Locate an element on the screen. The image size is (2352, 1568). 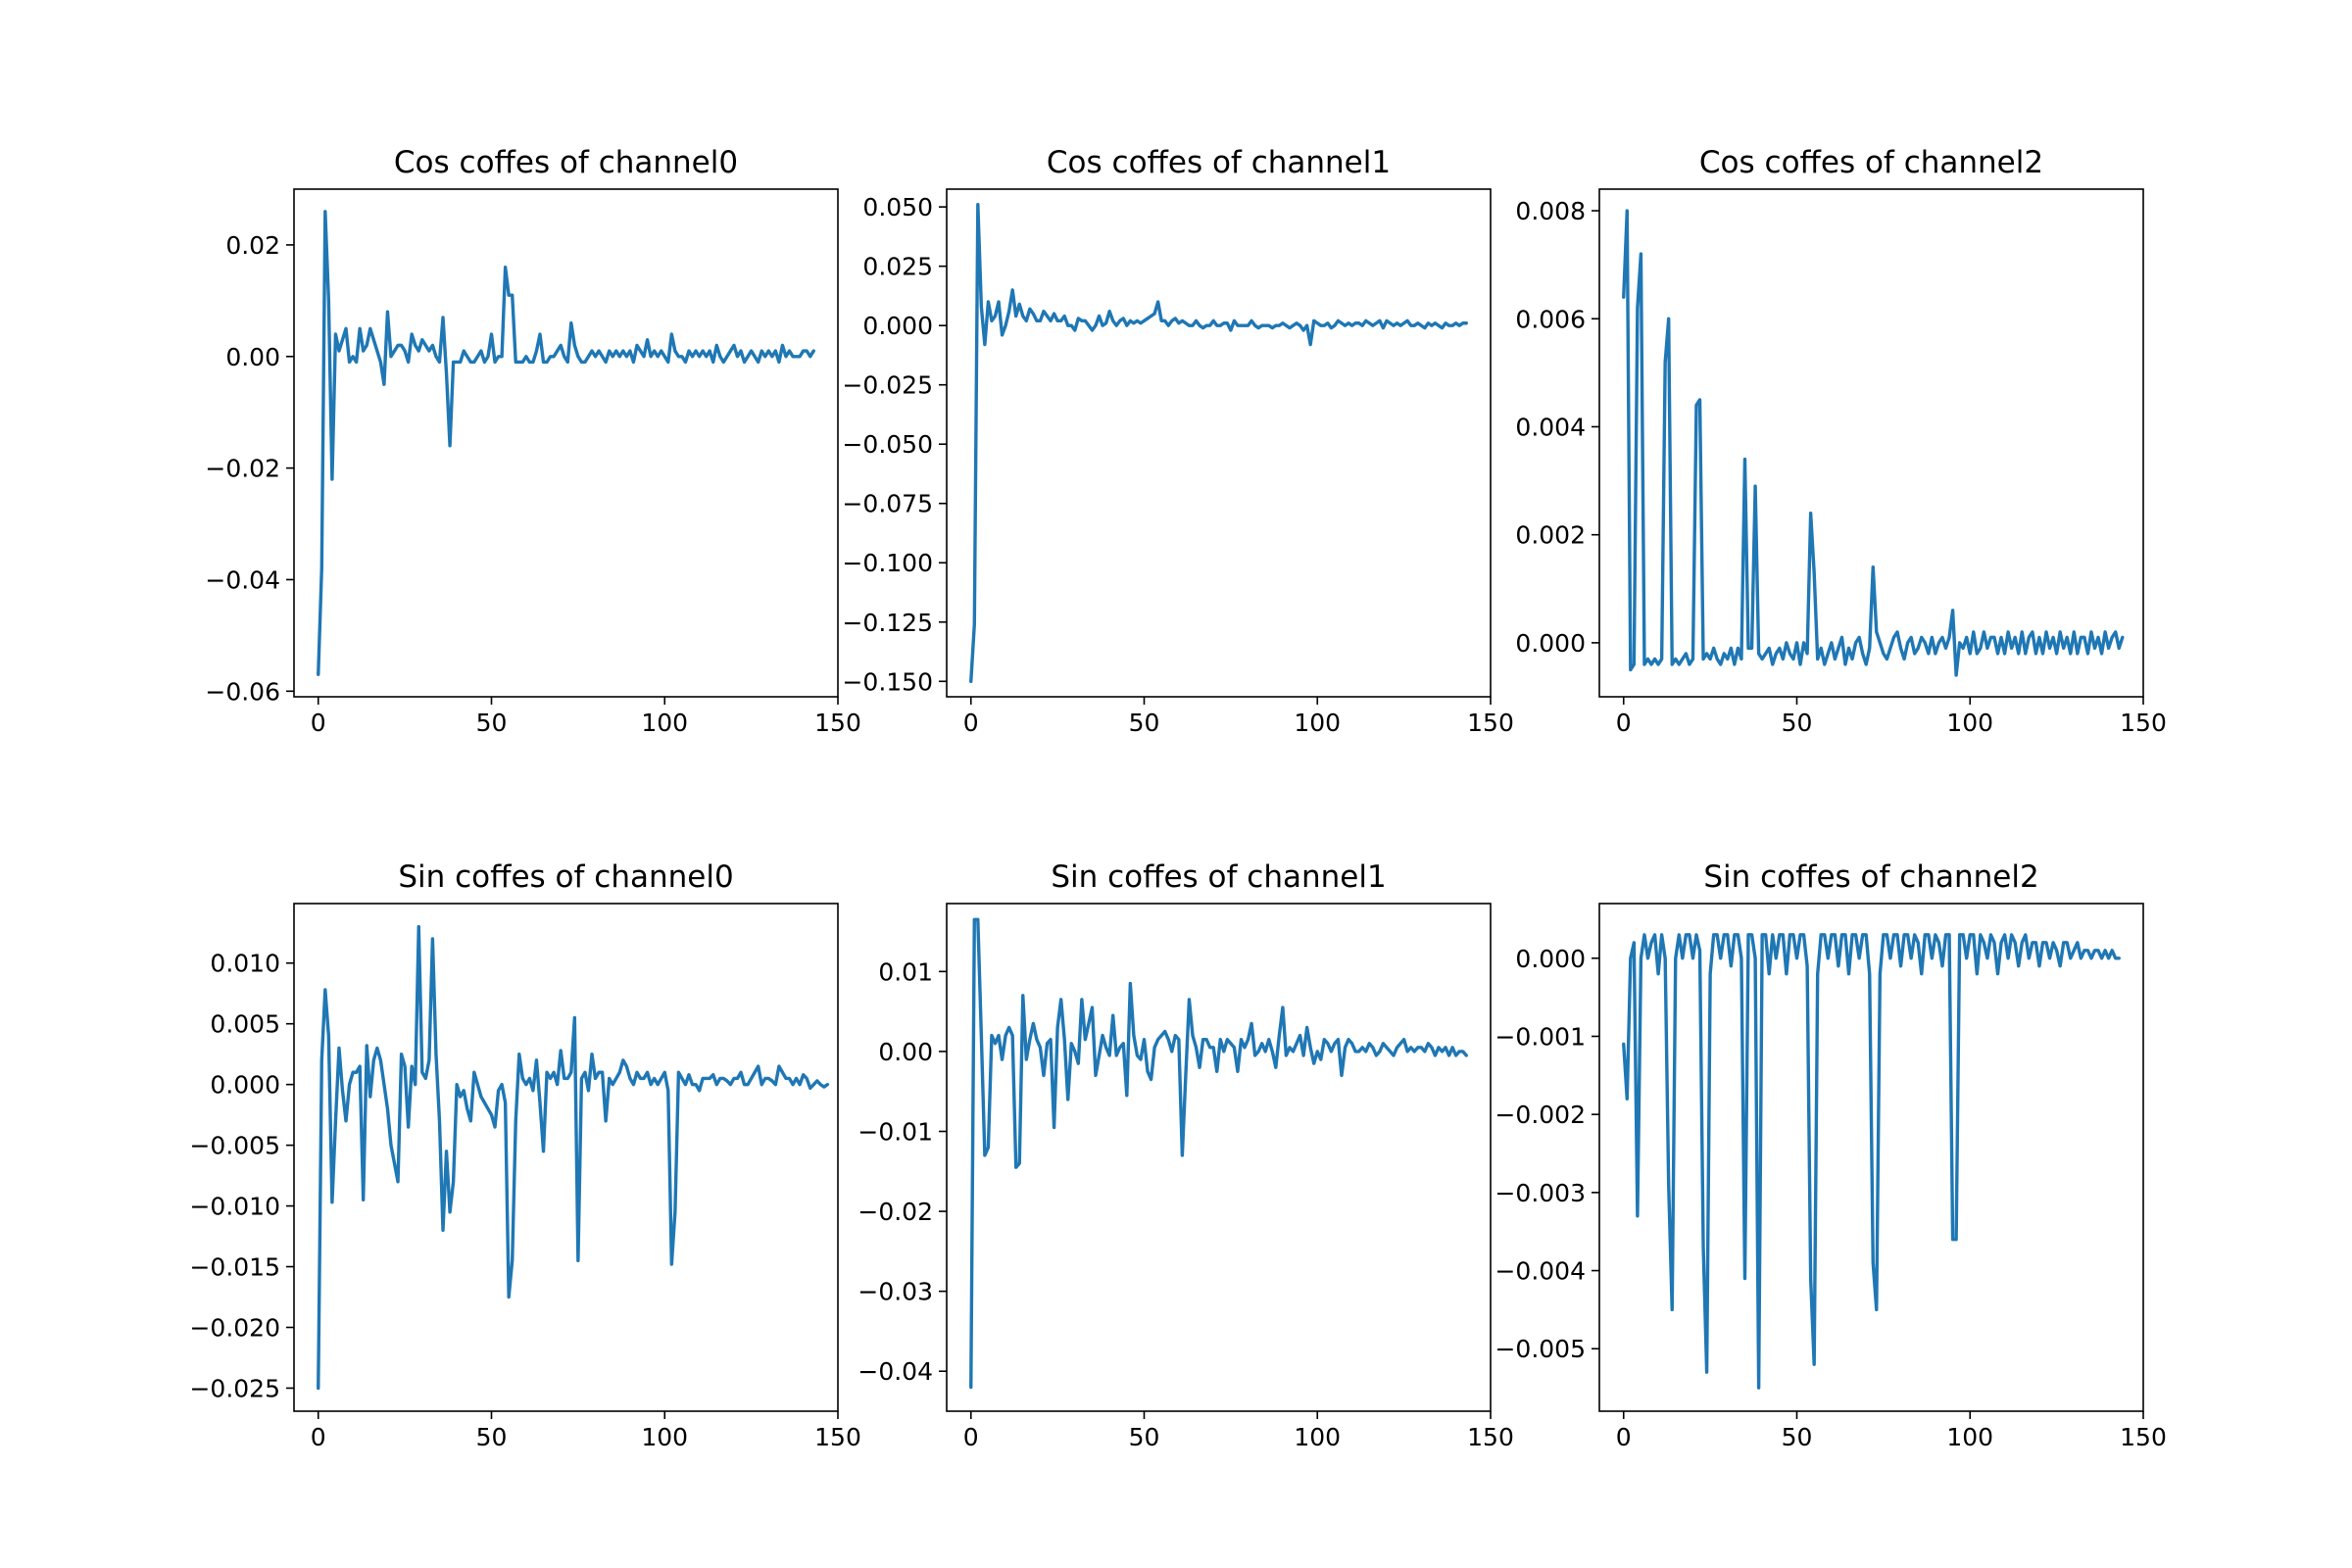
y-tick-label: −0.01 is located at coordinates (895, 1131).